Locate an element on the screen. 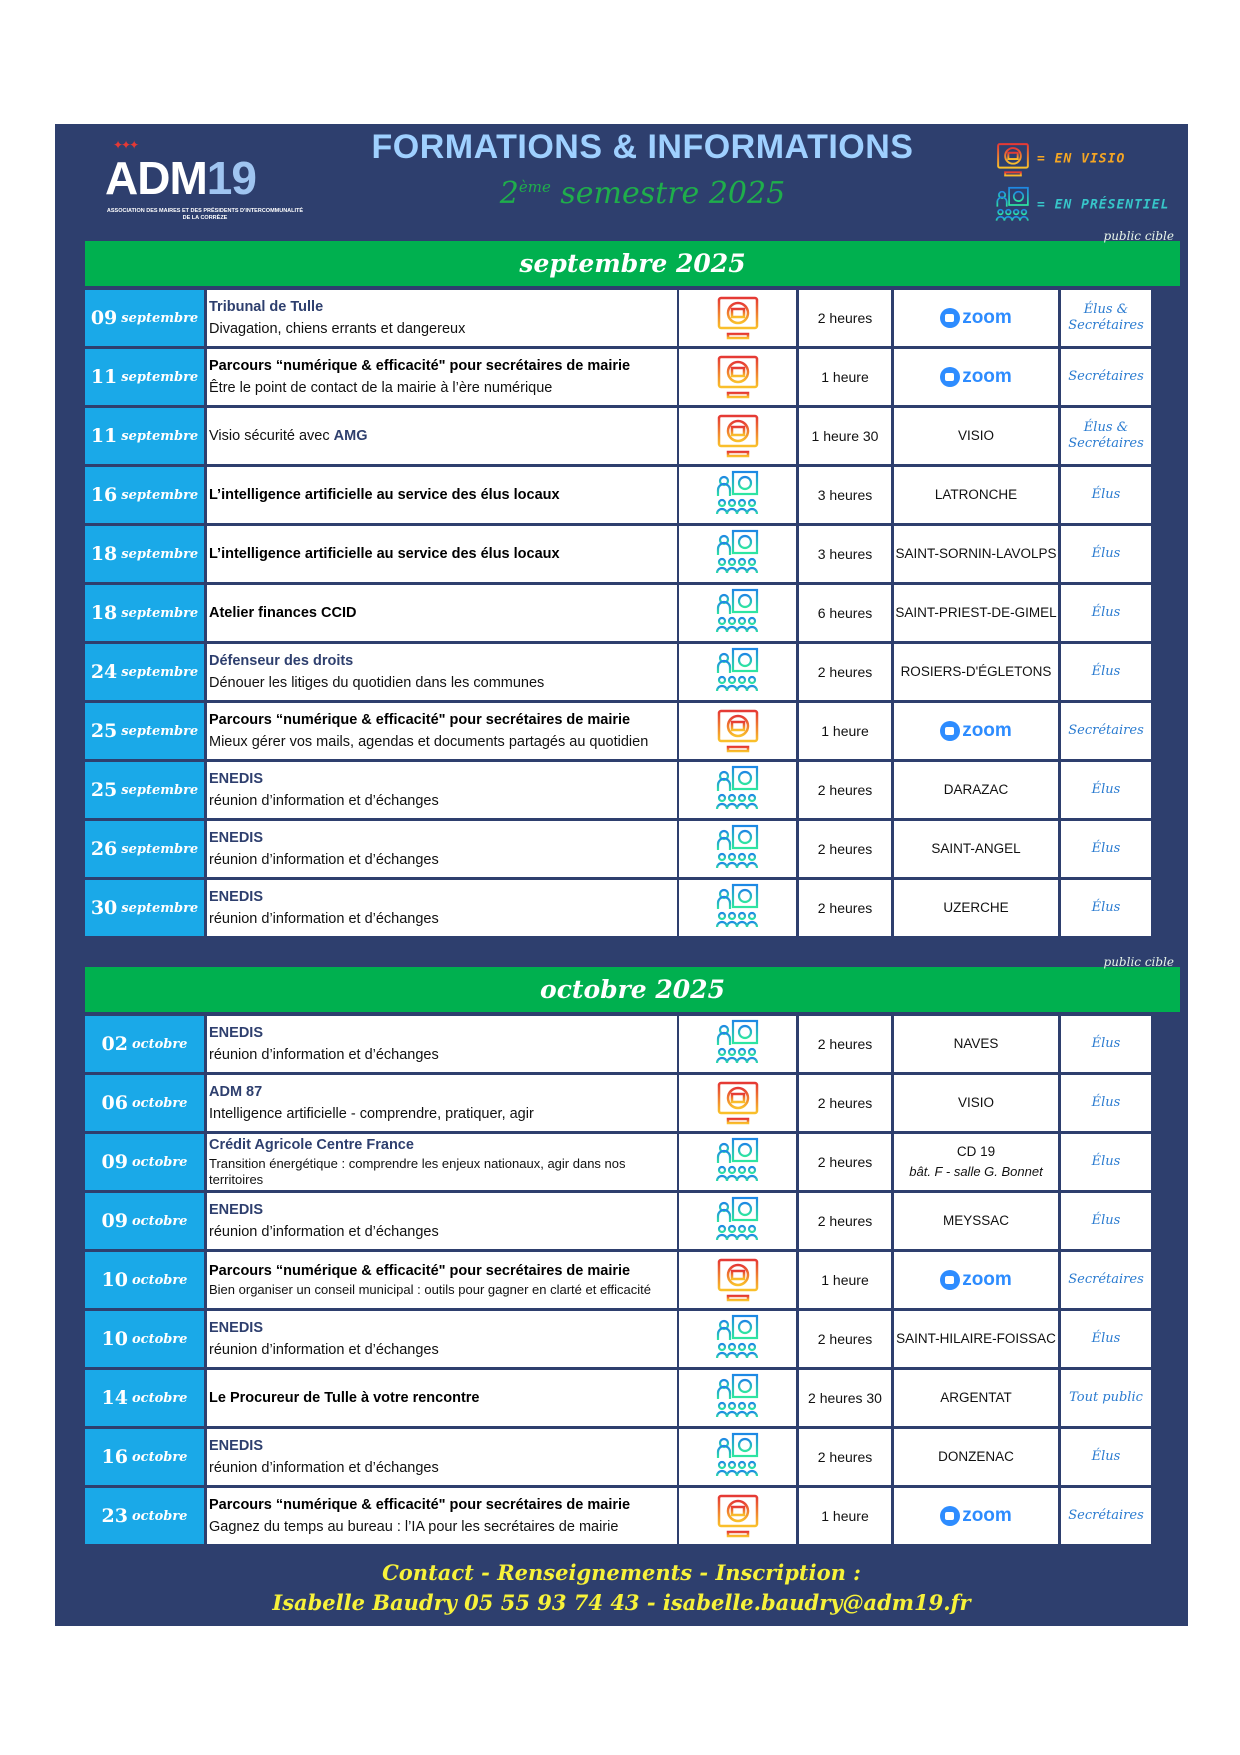  event-day: 18 is located at coordinates (104, 554).